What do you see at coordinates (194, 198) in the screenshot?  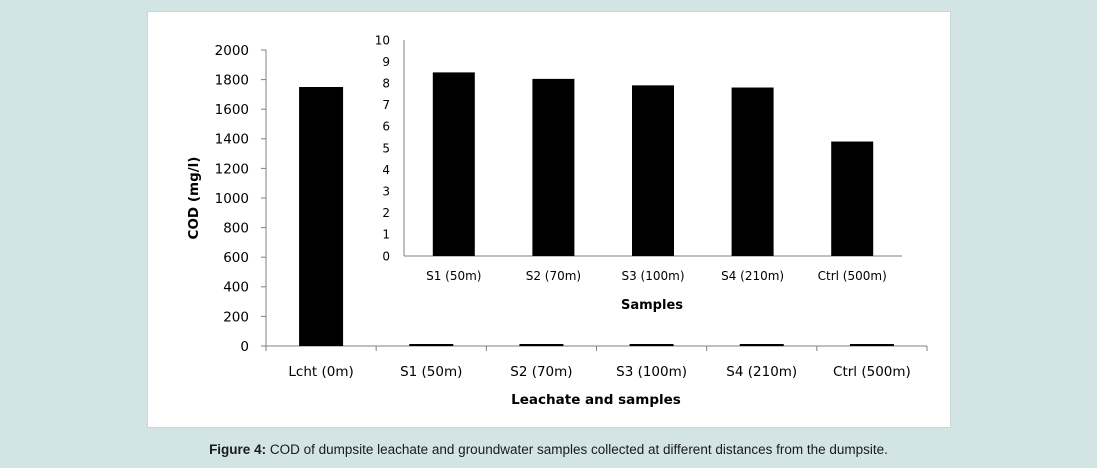 I see `main-y-axis-title: COD (mg/l)` at bounding box center [194, 198].